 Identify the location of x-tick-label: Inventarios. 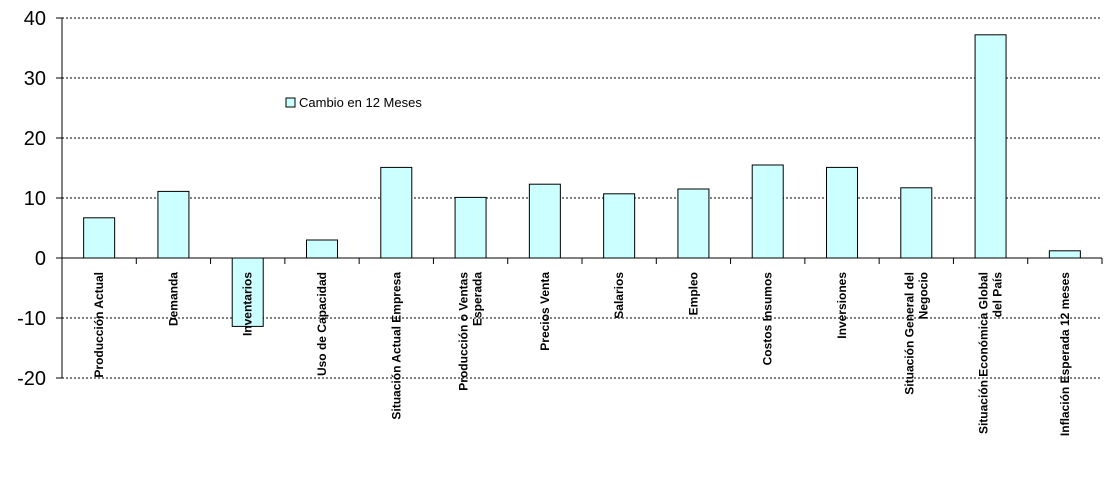
(248, 304).